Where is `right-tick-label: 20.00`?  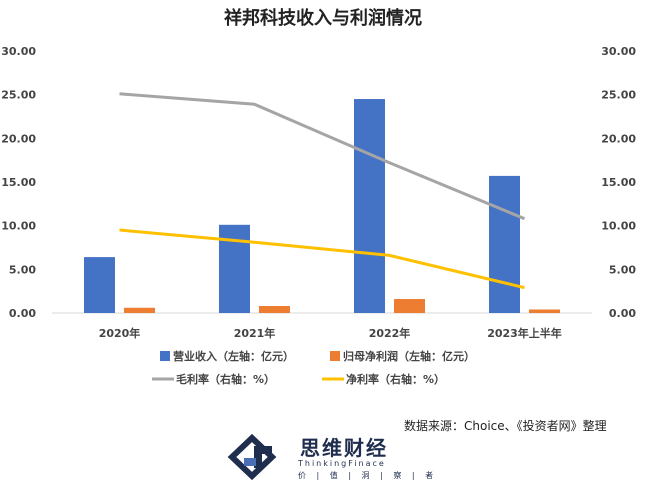 right-tick-label: 20.00 is located at coordinates (618, 138).